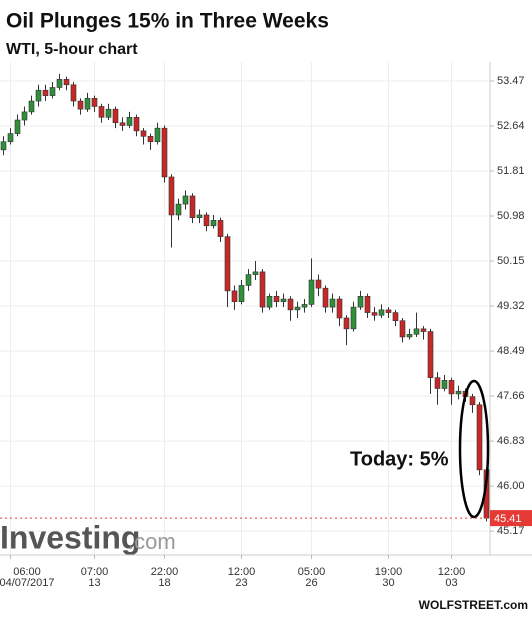 This screenshot has width=532, height=623. I want to click on y-tick-label: 45.17, so click(511, 531).